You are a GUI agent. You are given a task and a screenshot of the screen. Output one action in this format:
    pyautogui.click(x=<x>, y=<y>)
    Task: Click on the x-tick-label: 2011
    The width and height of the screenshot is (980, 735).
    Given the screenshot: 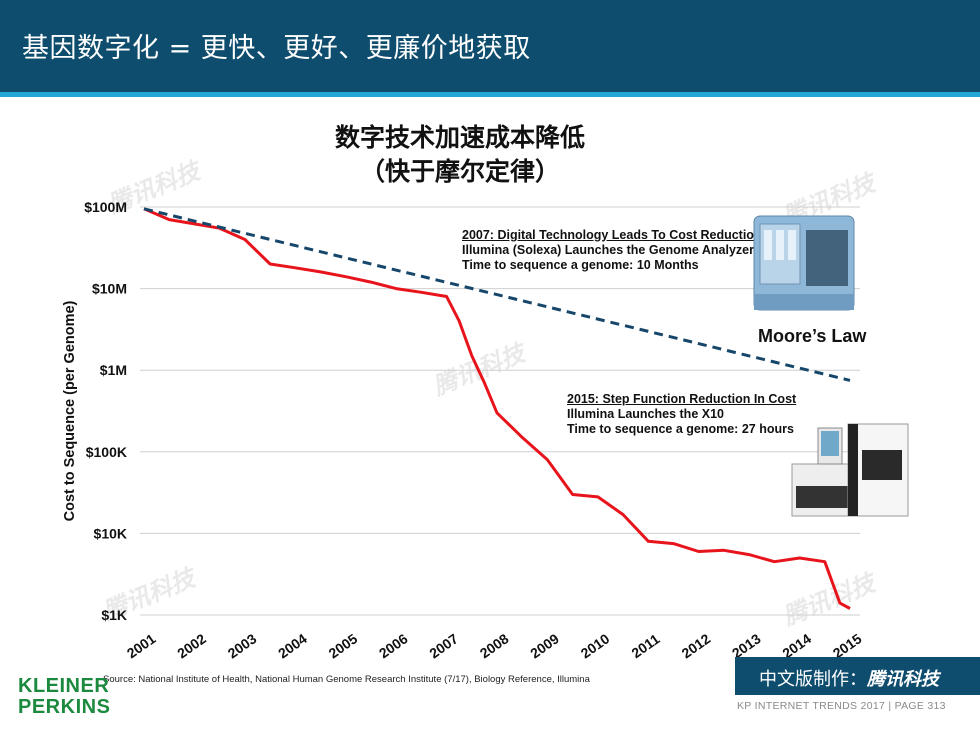 What is the action you would take?
    pyautogui.click(x=645, y=646)
    